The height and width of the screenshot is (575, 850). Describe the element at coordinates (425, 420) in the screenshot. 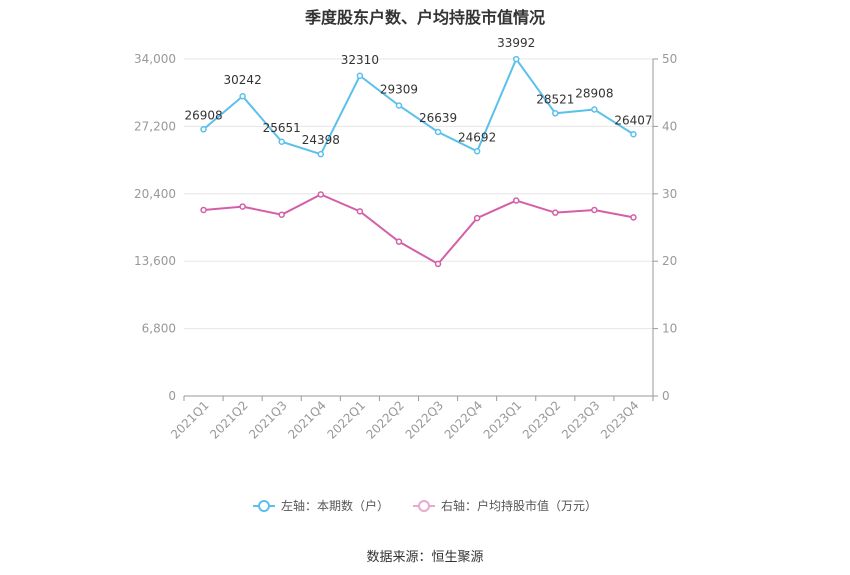

I see `x-tick-label: 2022Q3` at that location.